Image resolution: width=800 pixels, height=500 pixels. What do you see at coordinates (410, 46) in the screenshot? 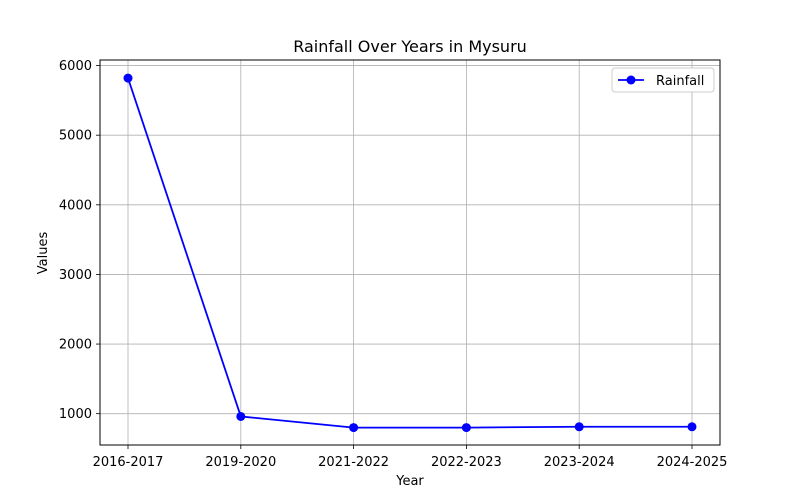
I see `chart-title: Rainfall Over Years in Mysuru` at bounding box center [410, 46].